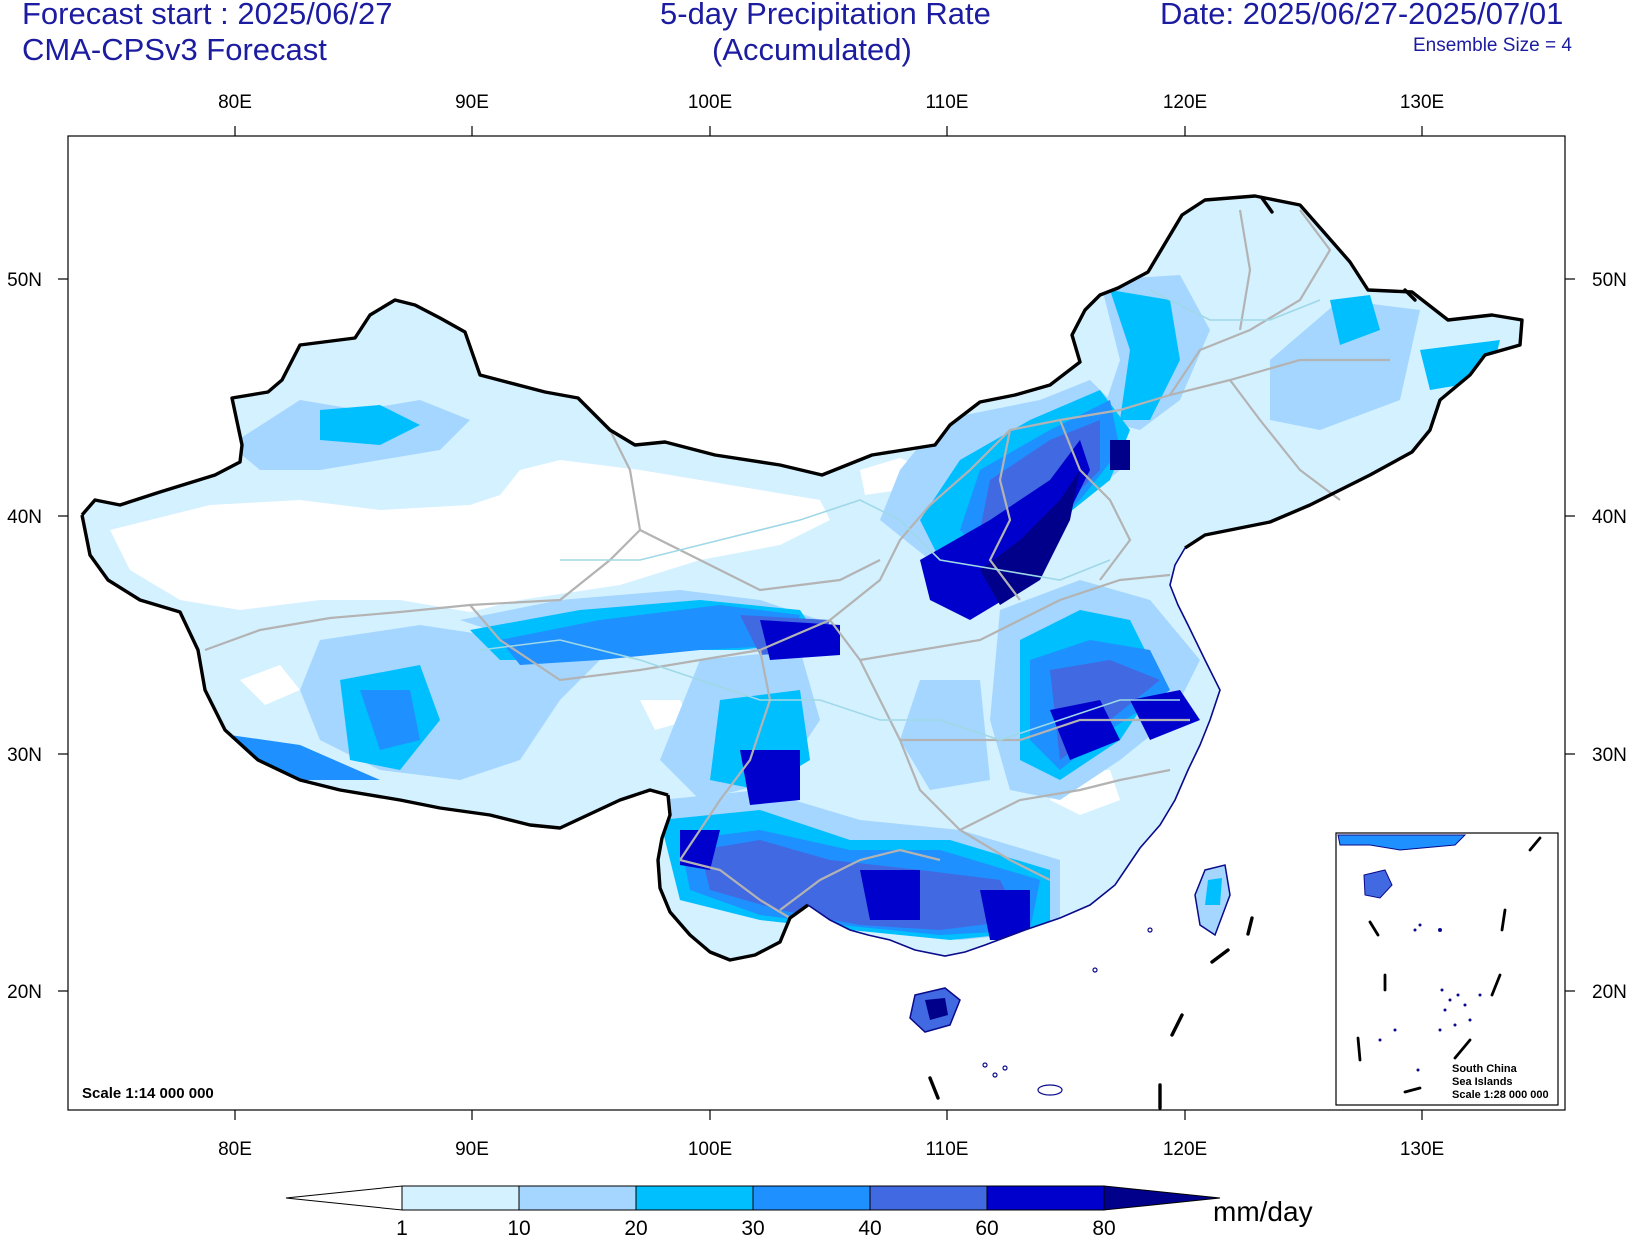 This screenshot has width=1632, height=1236. Describe the element at coordinates (986, 1226) in the screenshot. I see `colorbar-level-label: 60` at that location.